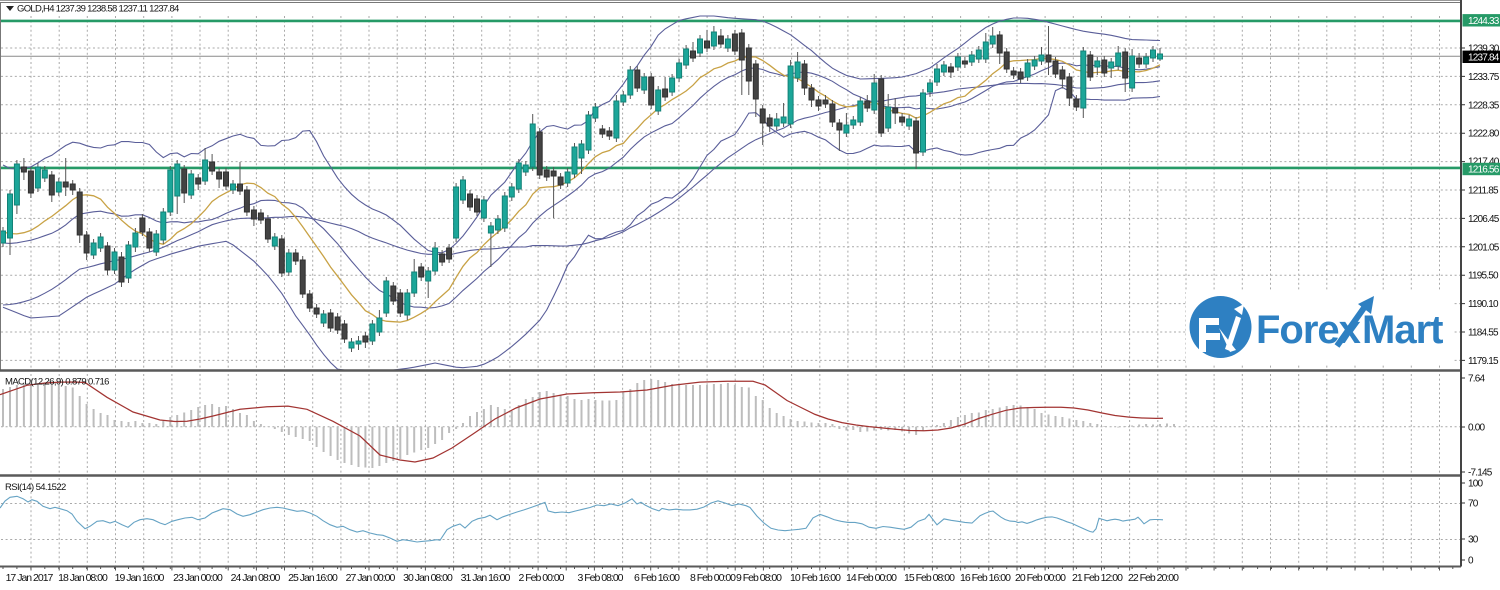  Describe the element at coordinates (657, 578) in the screenshot. I see `svg-text: 6 Feb 16:00` at that location.